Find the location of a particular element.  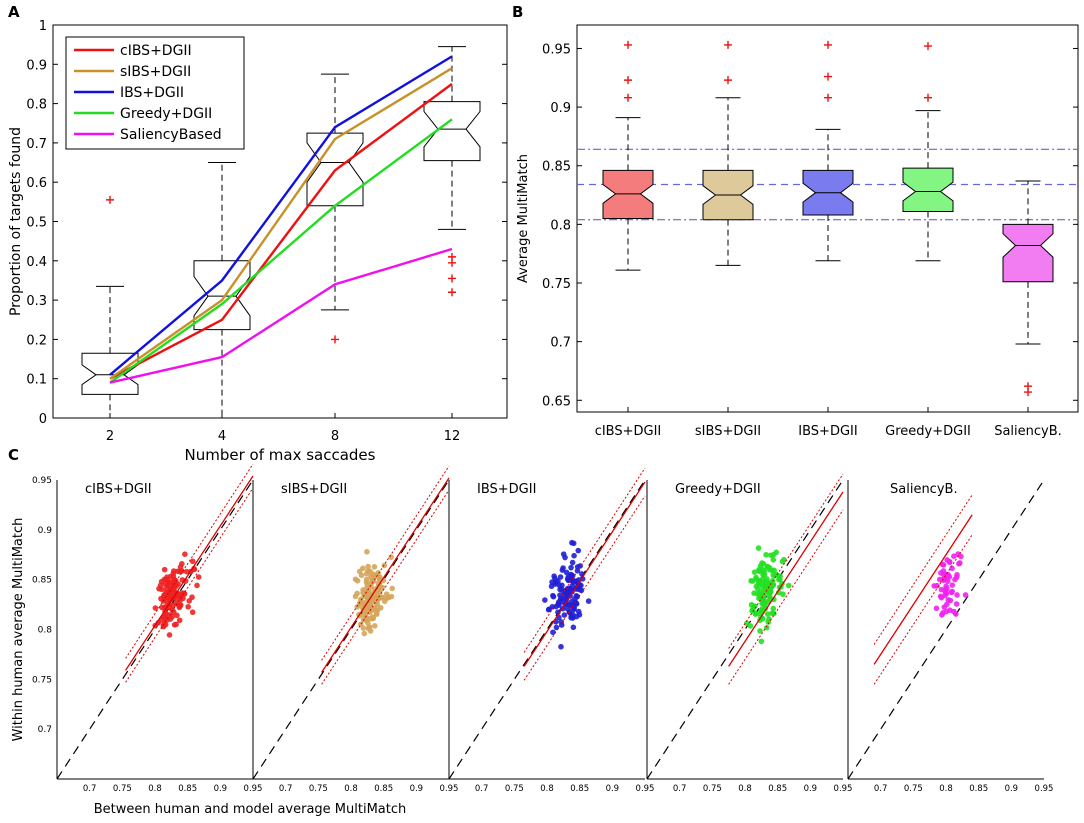

y-tick-label-a: 0.3 is located at coordinates (36, 301).